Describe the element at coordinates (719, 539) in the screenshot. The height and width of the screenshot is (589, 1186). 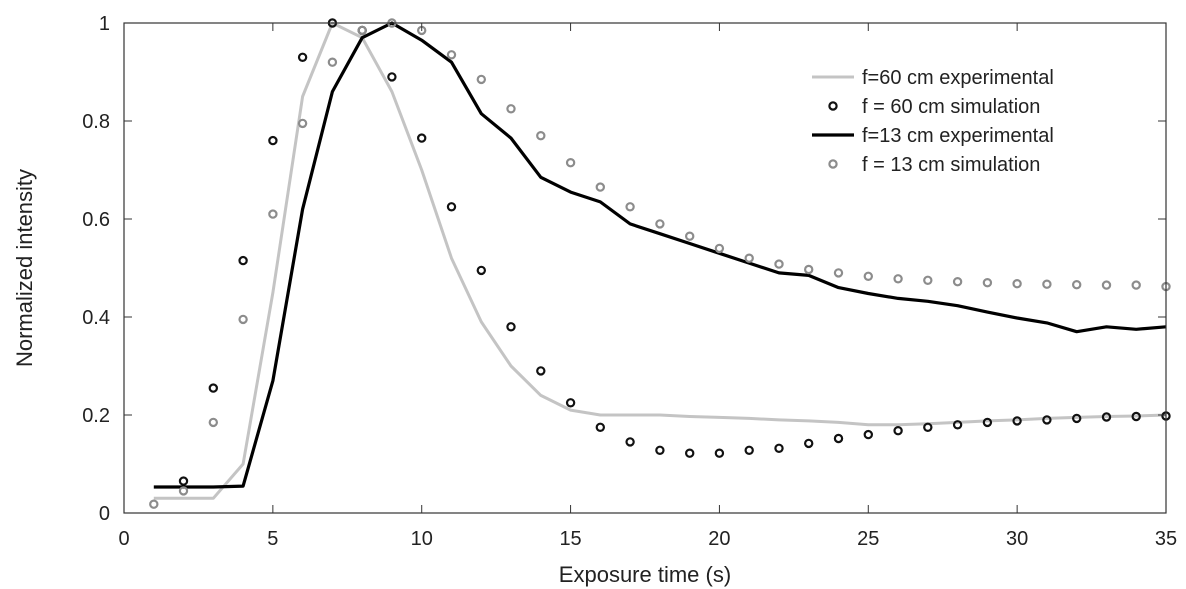
I see `x-tick-label: 20` at that location.